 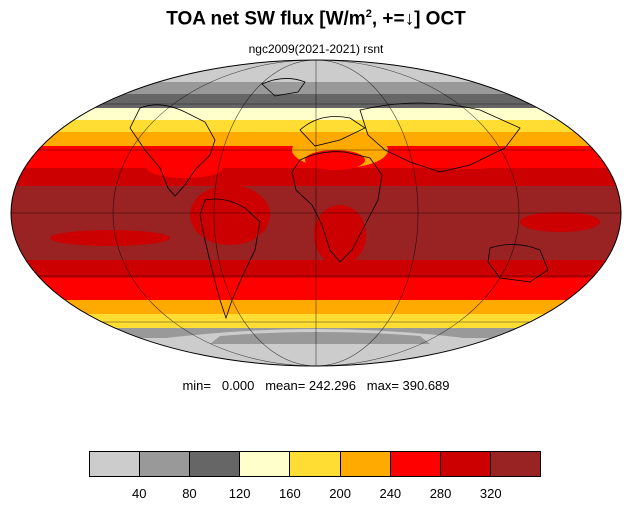 What do you see at coordinates (189, 493) in the screenshot?
I see `colorbar-tick-label: 80` at bounding box center [189, 493].